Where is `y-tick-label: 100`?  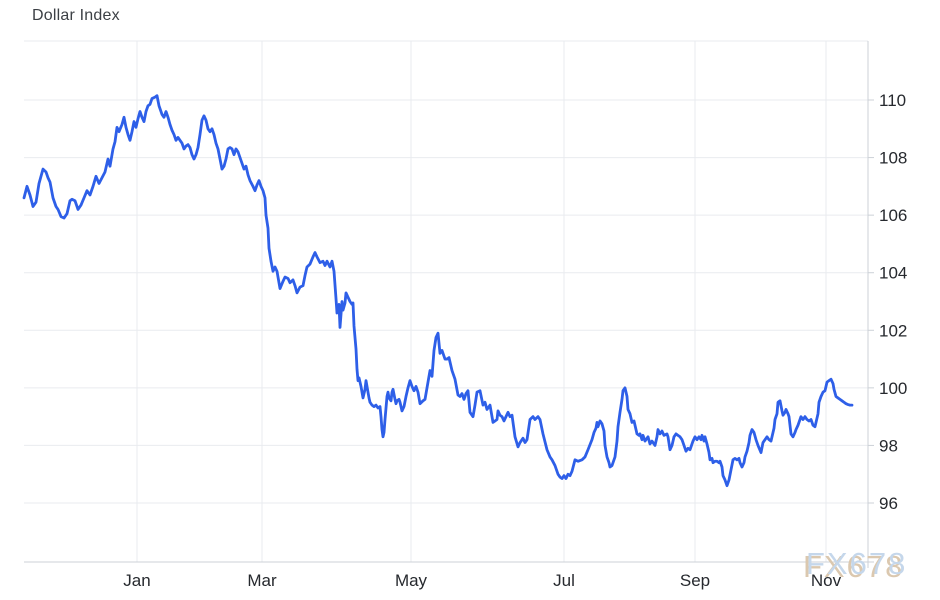
y-tick-label: 100 is located at coordinates (893, 388).